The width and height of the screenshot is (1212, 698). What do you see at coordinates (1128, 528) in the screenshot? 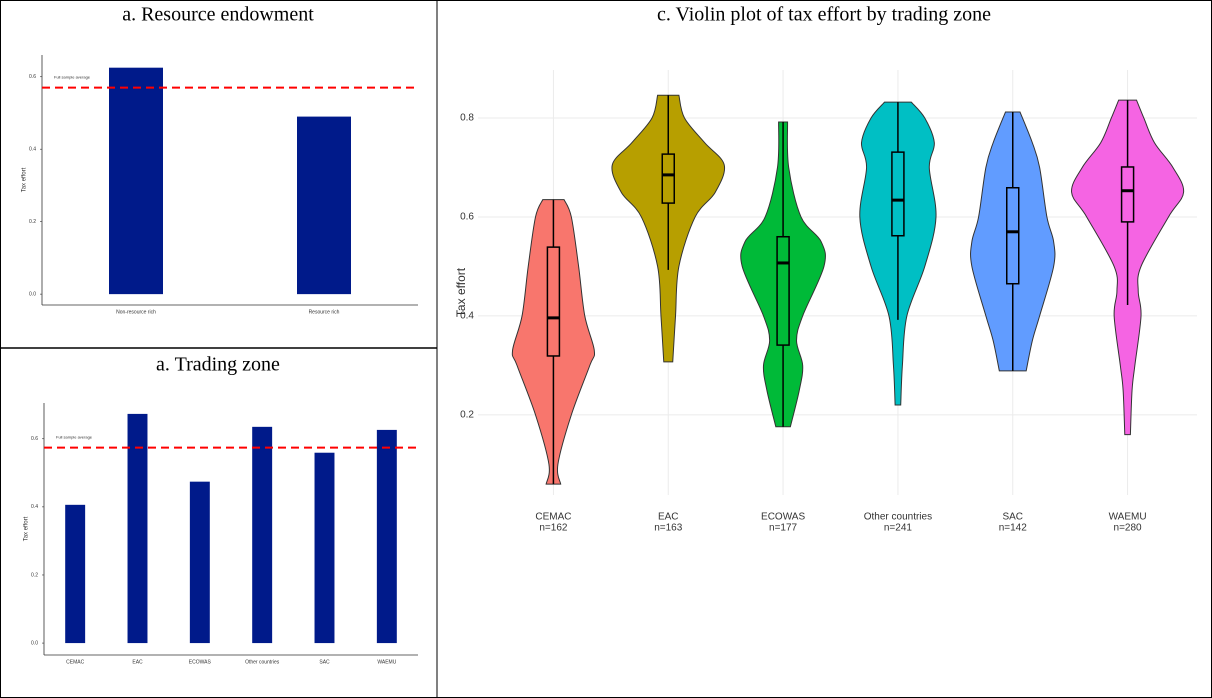
I see `n-label: n=280` at bounding box center [1128, 528].